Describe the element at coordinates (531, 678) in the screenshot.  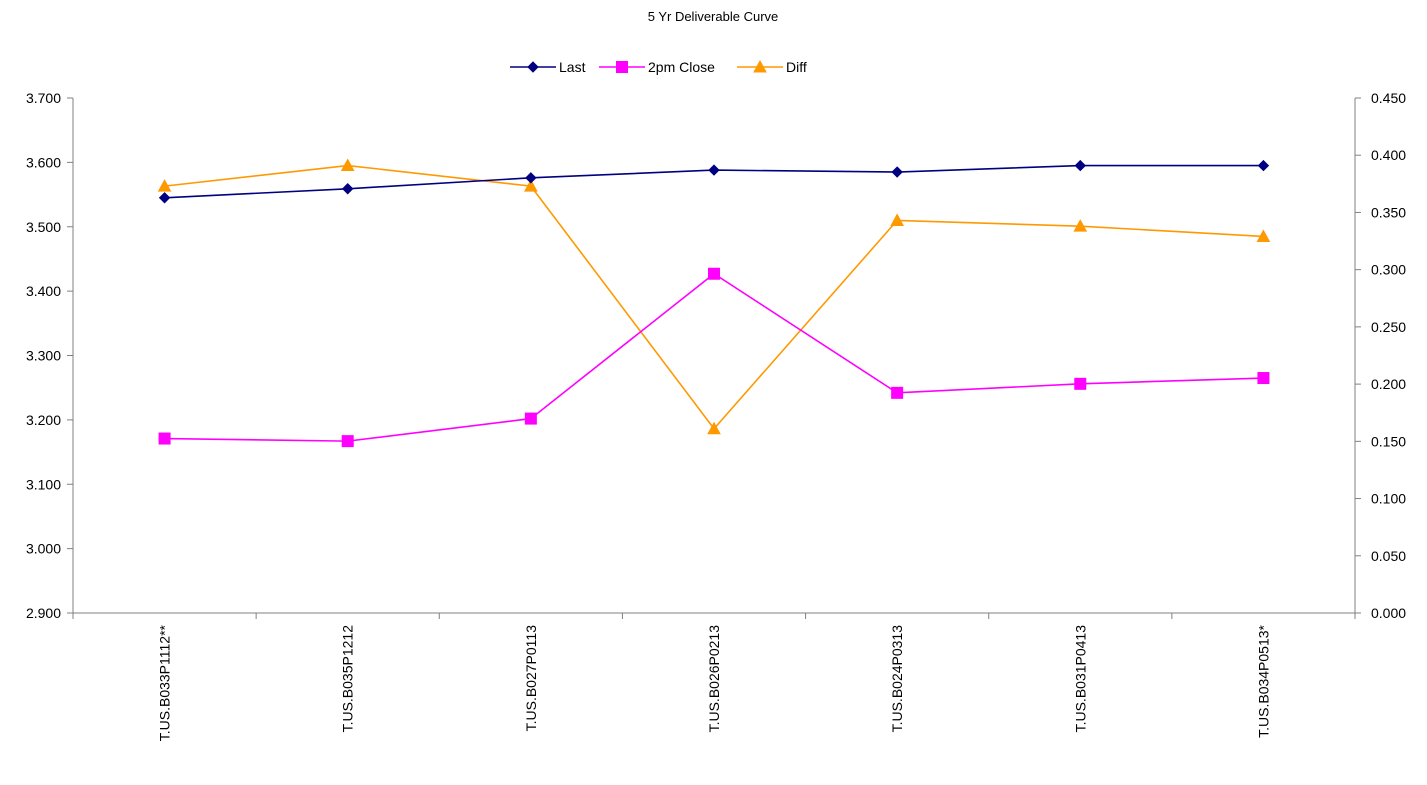
I see `x-tick-label: T.US.B027P0113` at that location.